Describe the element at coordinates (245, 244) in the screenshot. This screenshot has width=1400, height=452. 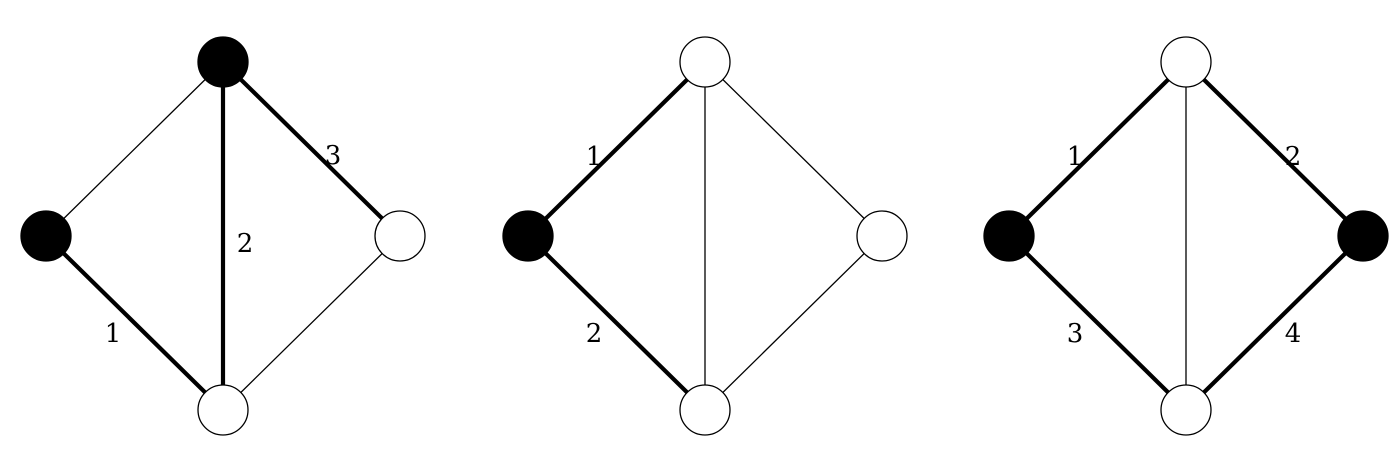
I see `edge-label-top-bottom: 2` at that location.